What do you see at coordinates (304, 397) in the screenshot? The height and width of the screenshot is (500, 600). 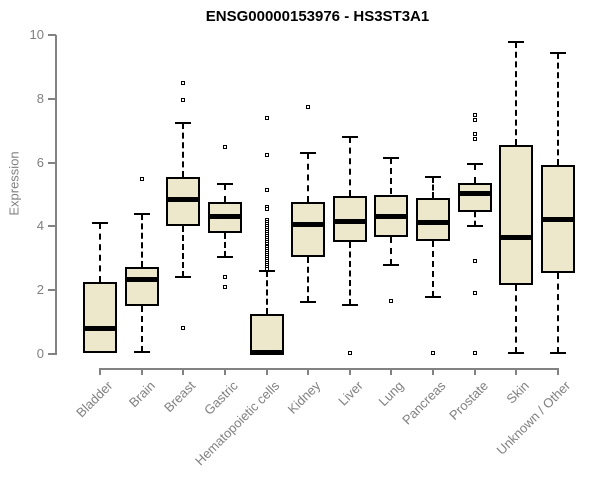 I see `x-tick-label: Kidney` at bounding box center [304, 397].